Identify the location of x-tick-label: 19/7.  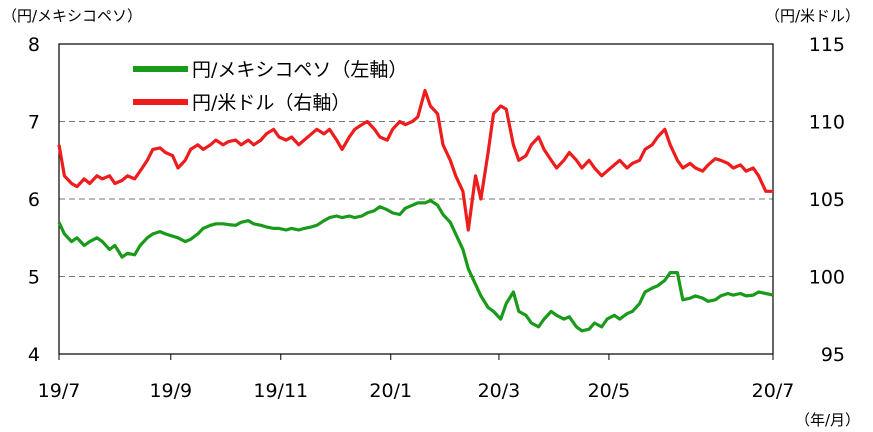
(59, 391).